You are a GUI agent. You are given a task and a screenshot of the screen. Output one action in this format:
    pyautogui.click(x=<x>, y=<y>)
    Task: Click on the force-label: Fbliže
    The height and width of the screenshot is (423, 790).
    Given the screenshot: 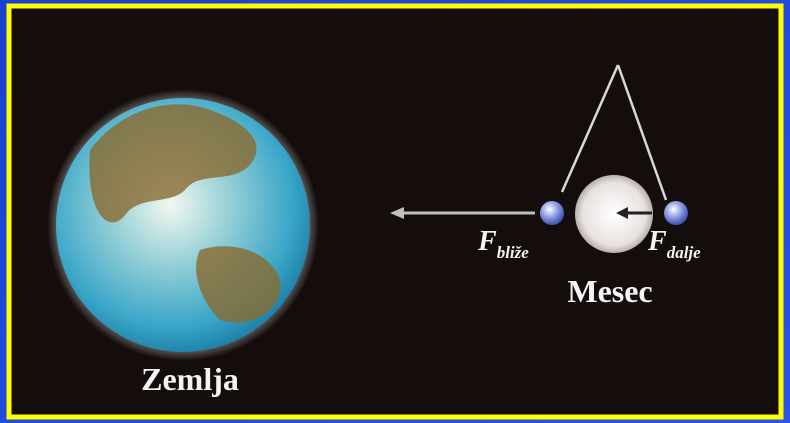 What is the action you would take?
    pyautogui.click(x=503, y=244)
    